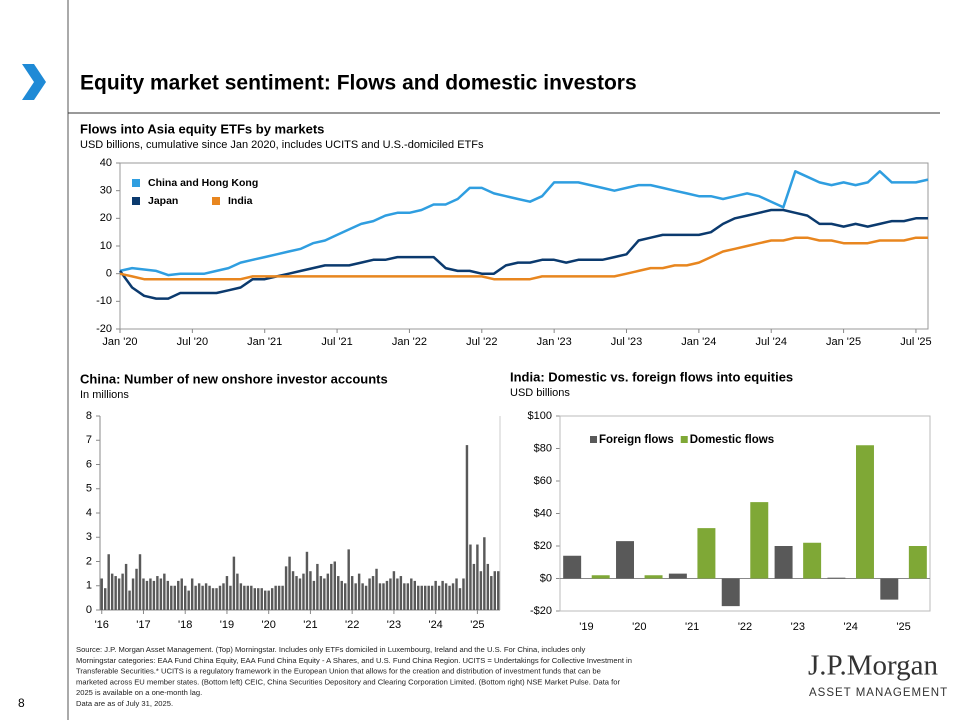  Describe the element at coordinates (851, 627) in the screenshot. I see `x-tick-label: '24` at that location.